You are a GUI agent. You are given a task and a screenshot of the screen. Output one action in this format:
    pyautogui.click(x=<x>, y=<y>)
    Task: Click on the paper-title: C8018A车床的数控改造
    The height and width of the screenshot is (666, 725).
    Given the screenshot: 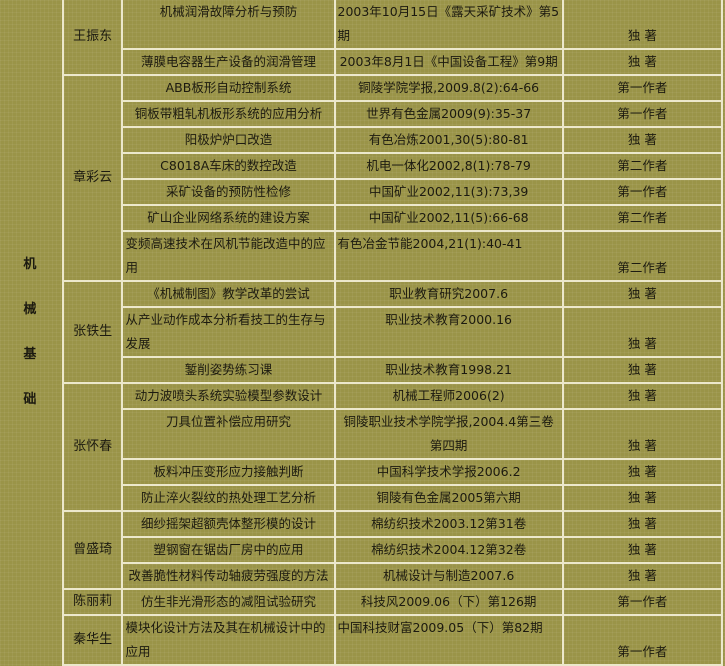 What is the action you would take?
    pyautogui.click(x=228, y=166)
    